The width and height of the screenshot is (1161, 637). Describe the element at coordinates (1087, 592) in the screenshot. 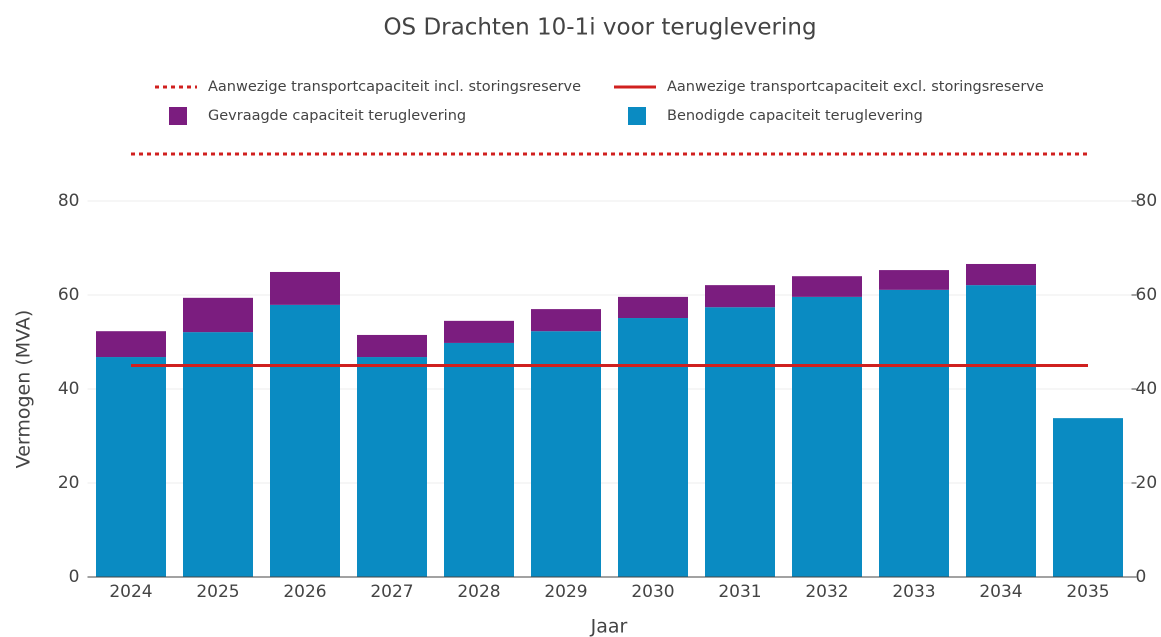

I see `x-tick-label: 2035` at that location.